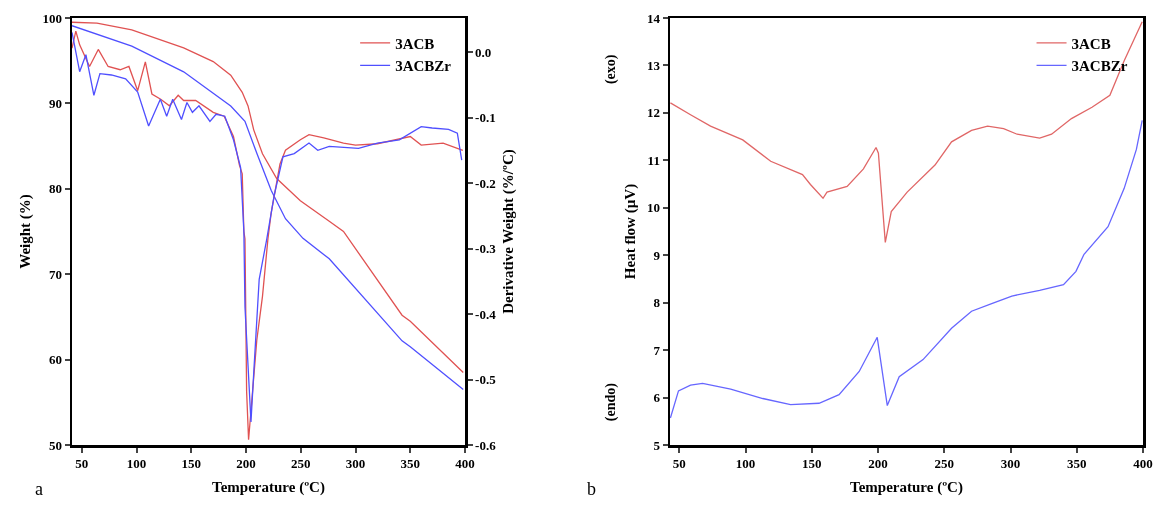  What do you see at coordinates (653, 113) in the screenshot?
I see `y-tick-label: 12` at bounding box center [653, 113].